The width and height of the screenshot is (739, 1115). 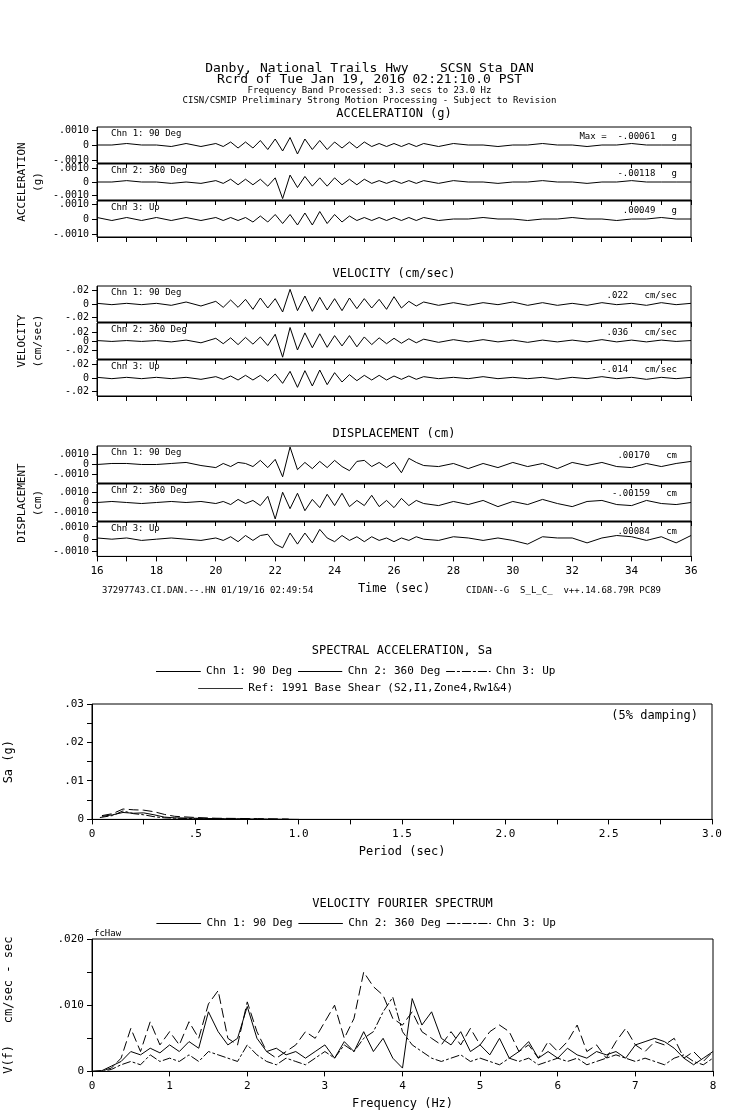 What do you see at coordinates (70, 938) in the screenshot?
I see `y-tick-label: .020` at bounding box center [70, 938].